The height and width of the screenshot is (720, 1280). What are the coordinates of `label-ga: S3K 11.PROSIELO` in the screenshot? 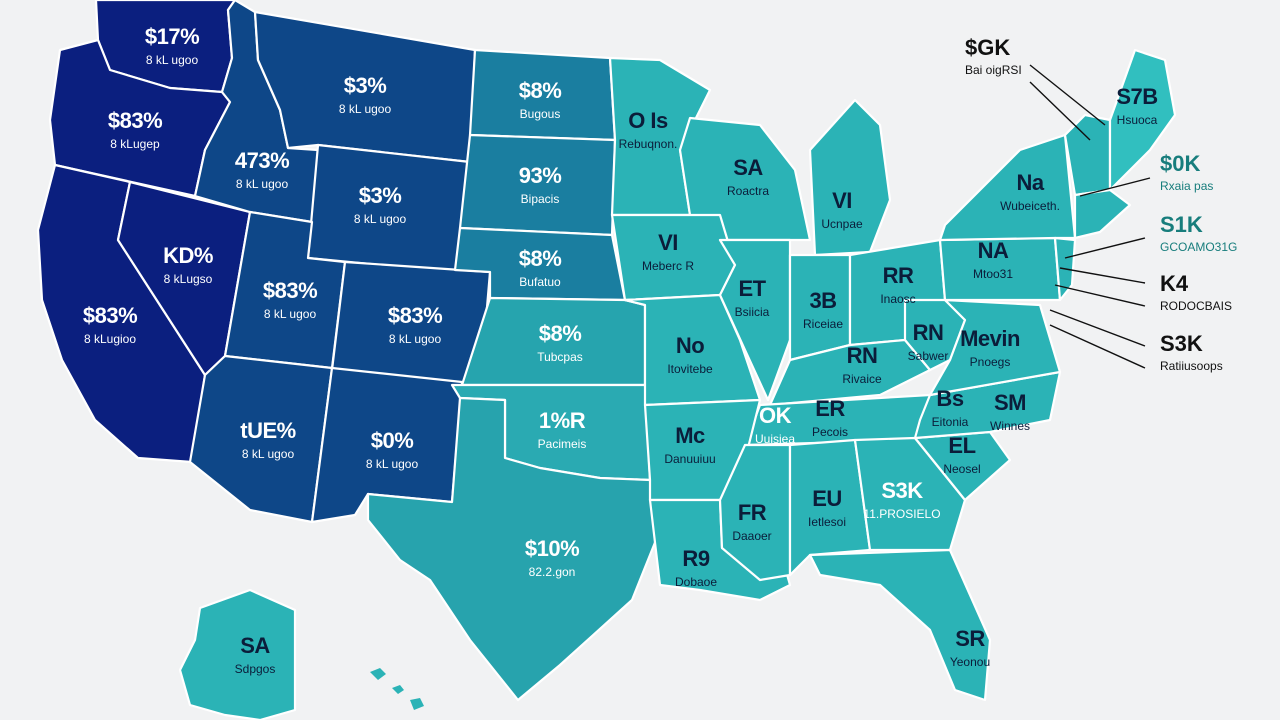 It's located at (902, 500).